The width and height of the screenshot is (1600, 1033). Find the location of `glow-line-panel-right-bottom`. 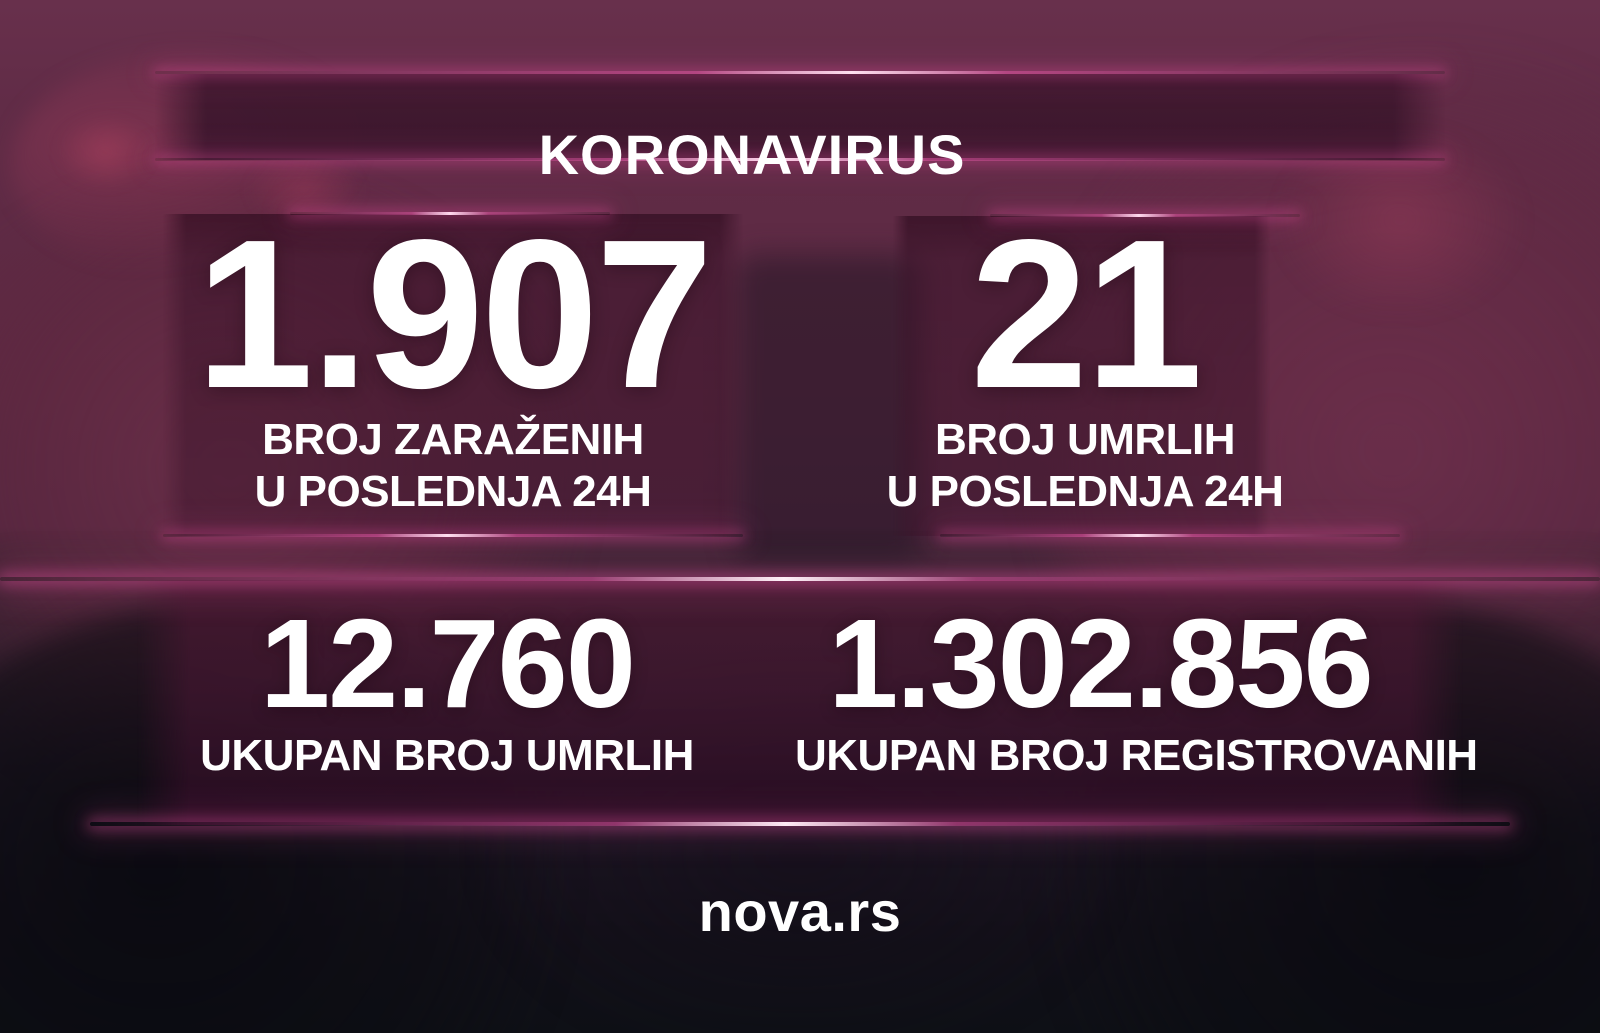

glow-line-panel-right-bottom is located at coordinates (1170, 535).